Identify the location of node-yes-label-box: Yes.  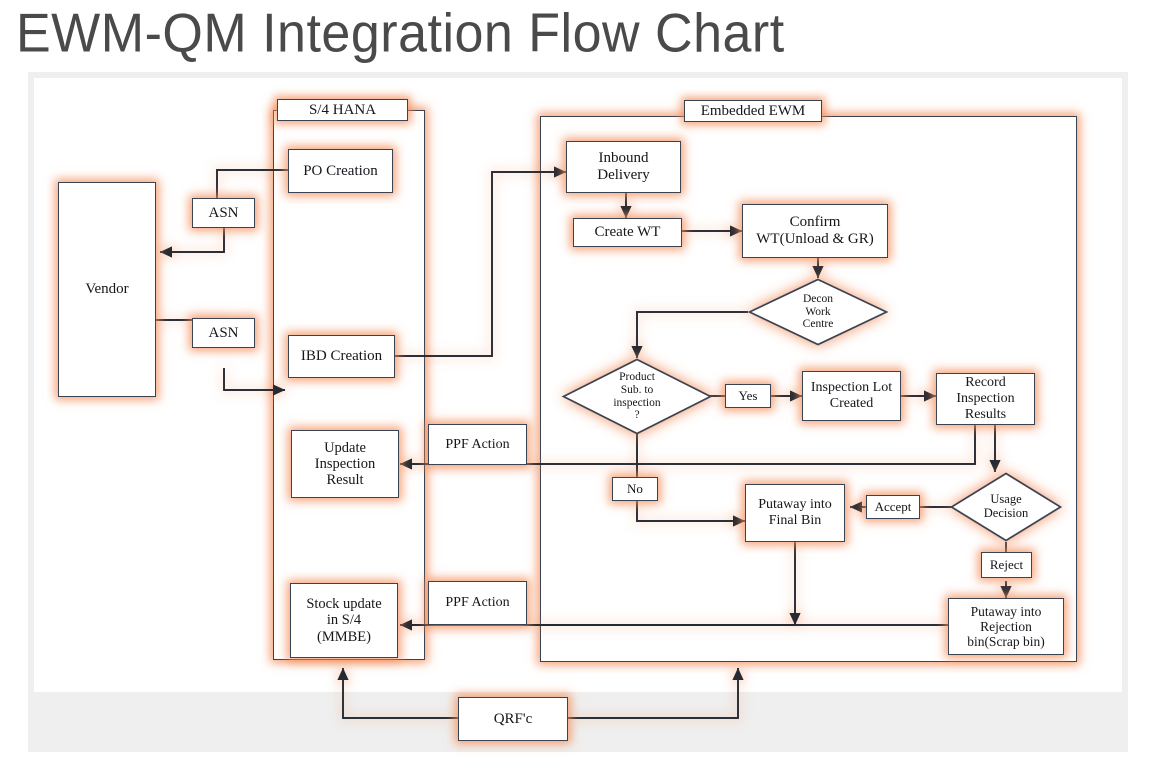
(748, 396).